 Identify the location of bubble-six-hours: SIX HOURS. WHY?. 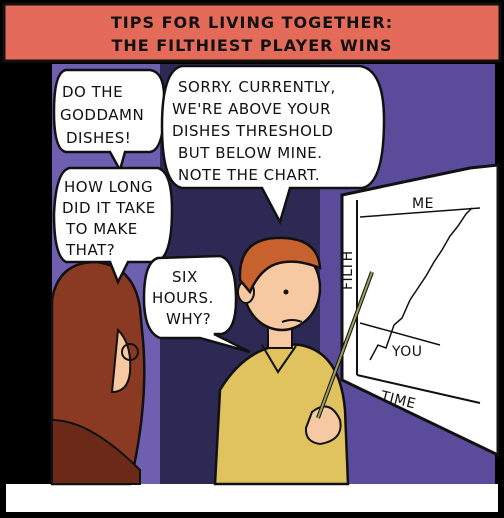
(196, 304).